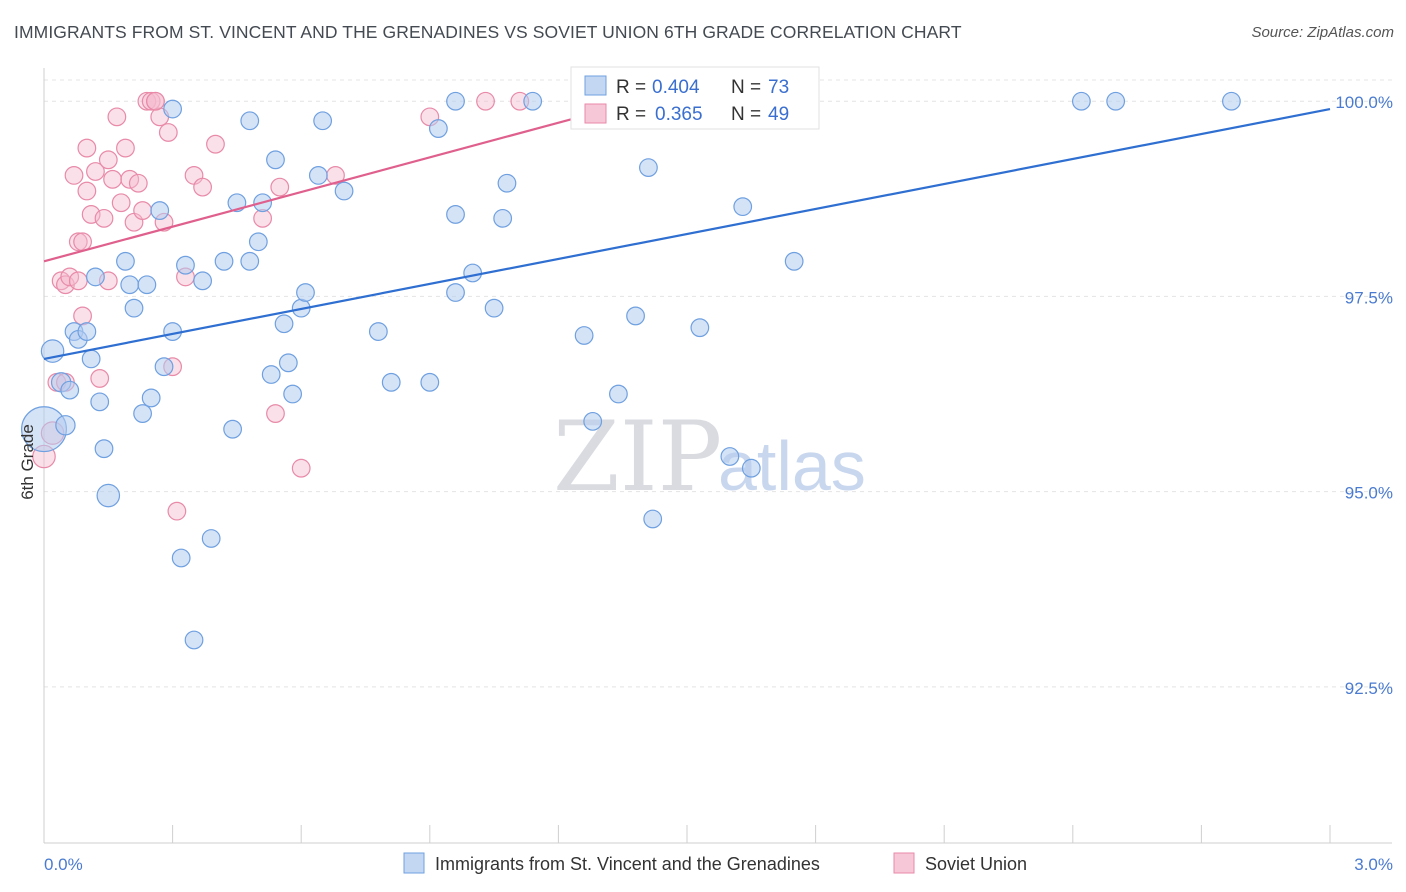 The width and height of the screenshot is (1406, 892). Describe the element at coordinates (904, 863) in the screenshot. I see `bottom-legend-swatch-pink` at that location.